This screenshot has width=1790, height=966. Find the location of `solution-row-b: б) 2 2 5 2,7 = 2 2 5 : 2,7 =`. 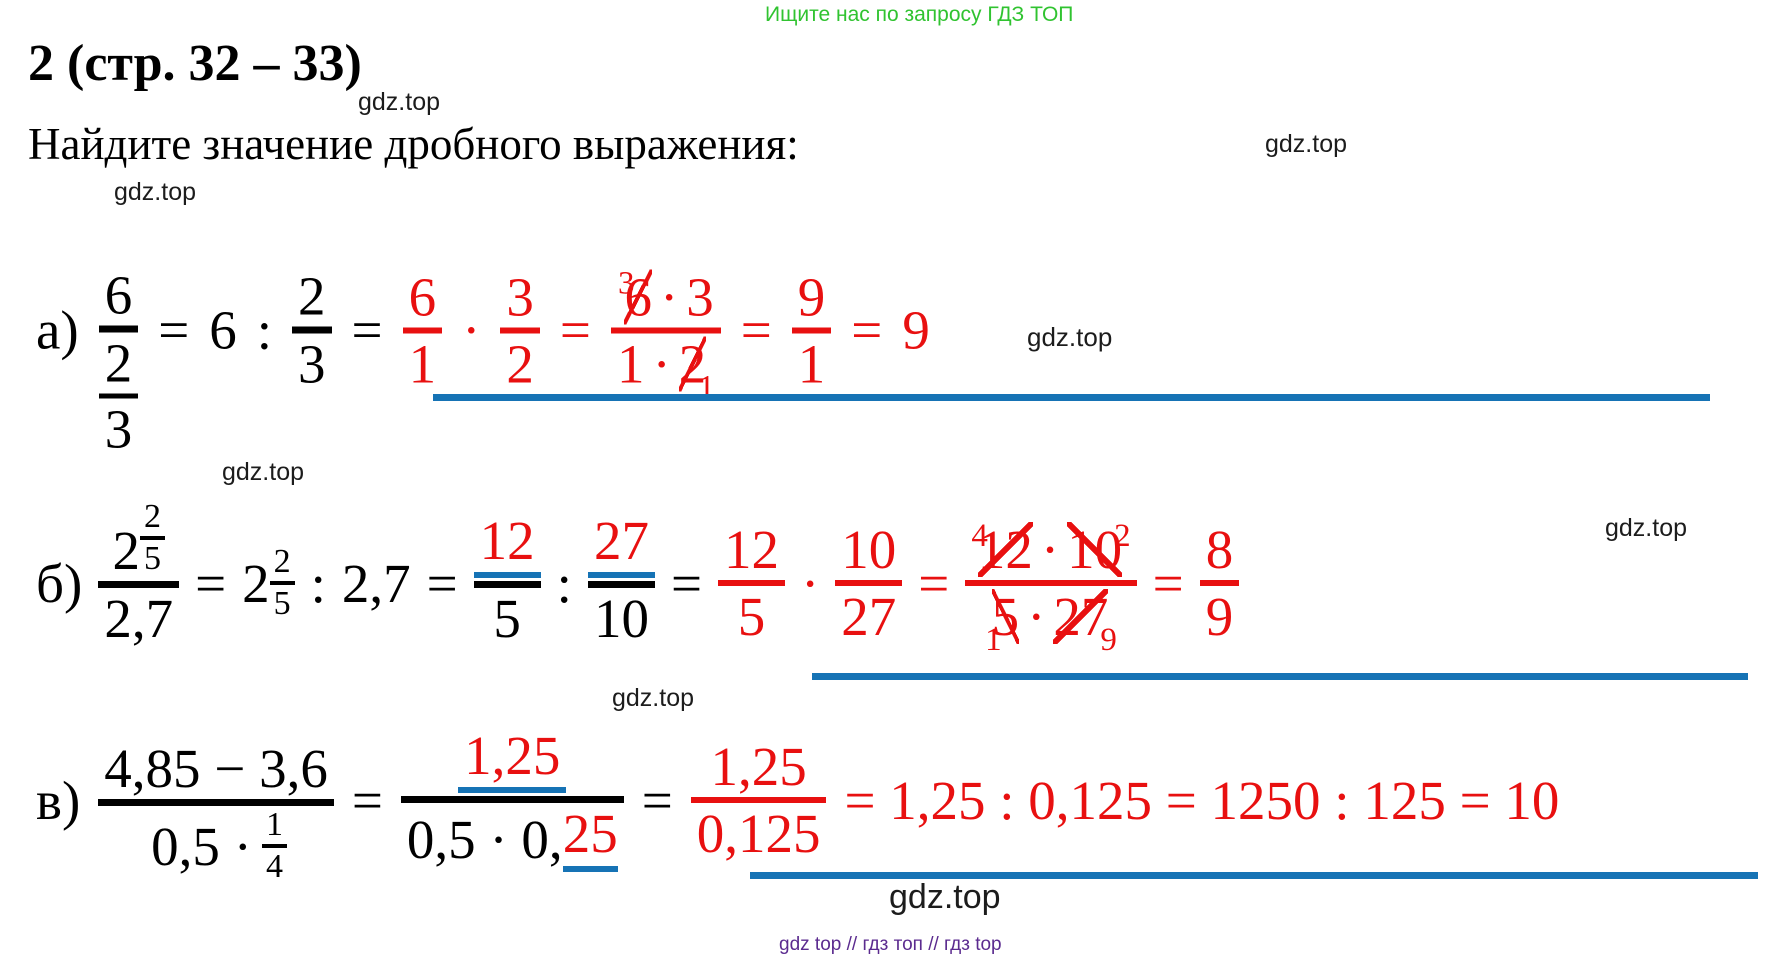

solution-row-b: б) 2 2 5 2,7 = 2 2 5 : 2,7 = is located at coordinates (638, 580).